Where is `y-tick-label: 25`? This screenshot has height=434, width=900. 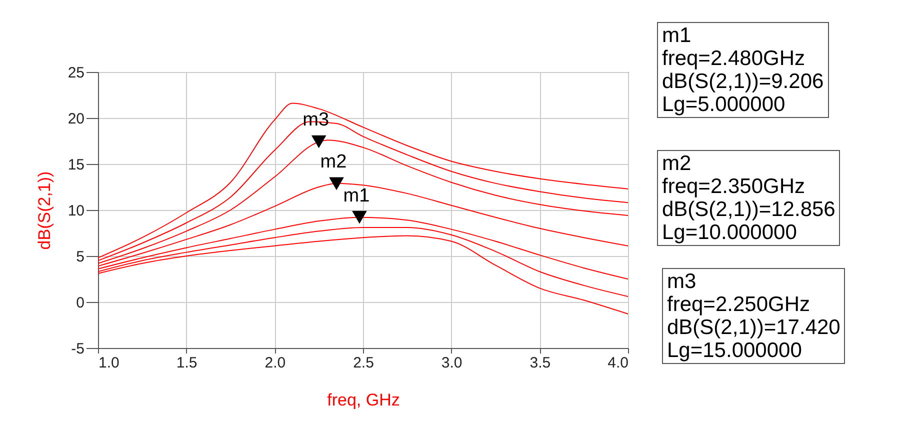 y-tick-label: 25 is located at coordinates (76, 73).